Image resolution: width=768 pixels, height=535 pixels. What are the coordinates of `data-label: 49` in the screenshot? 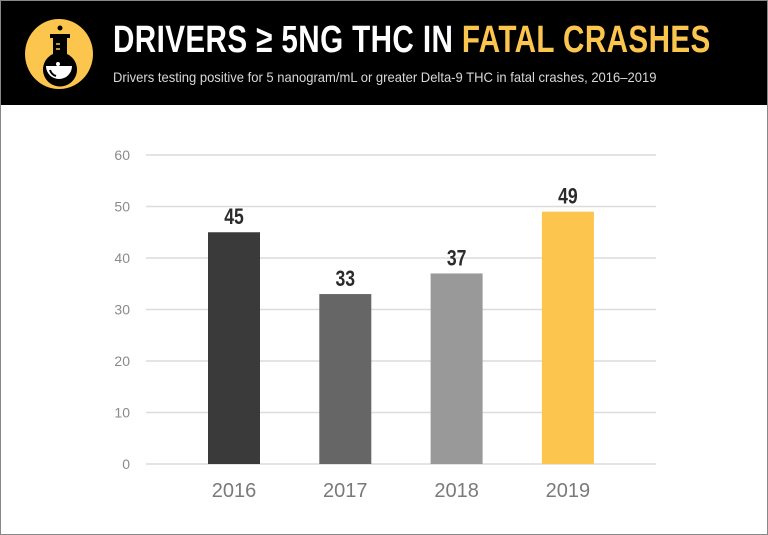 It's located at (568, 197).